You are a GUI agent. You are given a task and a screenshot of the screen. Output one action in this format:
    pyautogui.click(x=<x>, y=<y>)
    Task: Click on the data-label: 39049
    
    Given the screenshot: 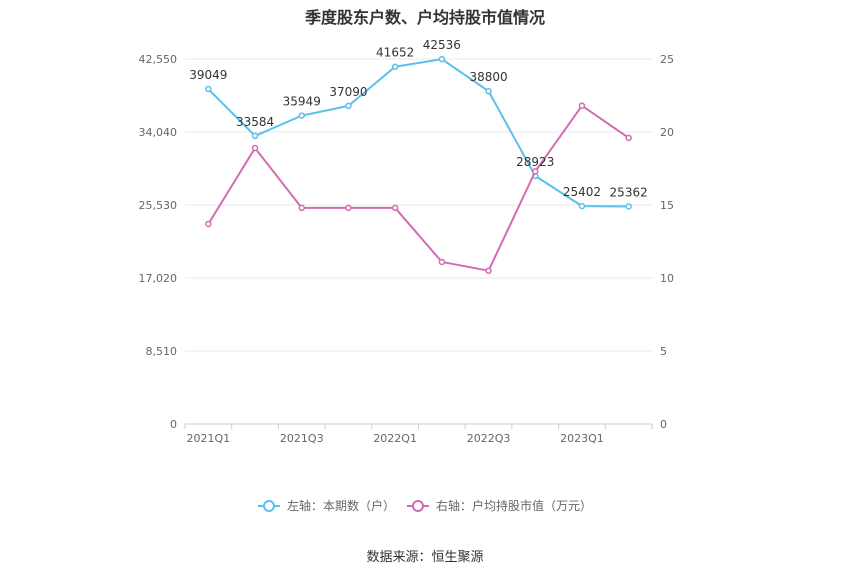 What is the action you would take?
    pyautogui.click(x=208, y=75)
    